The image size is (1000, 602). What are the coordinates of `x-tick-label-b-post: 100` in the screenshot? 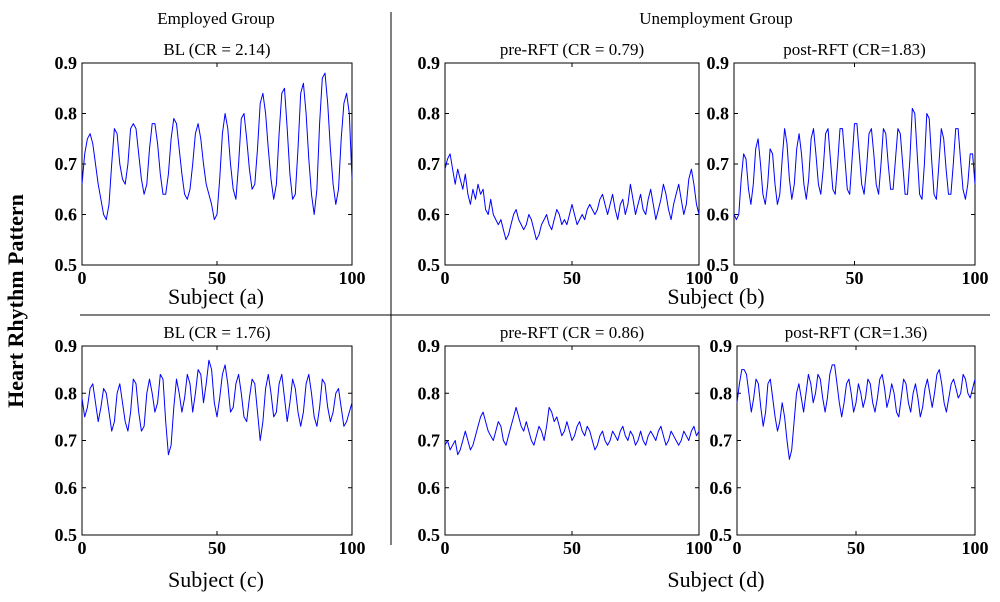 It's located at (975, 278).